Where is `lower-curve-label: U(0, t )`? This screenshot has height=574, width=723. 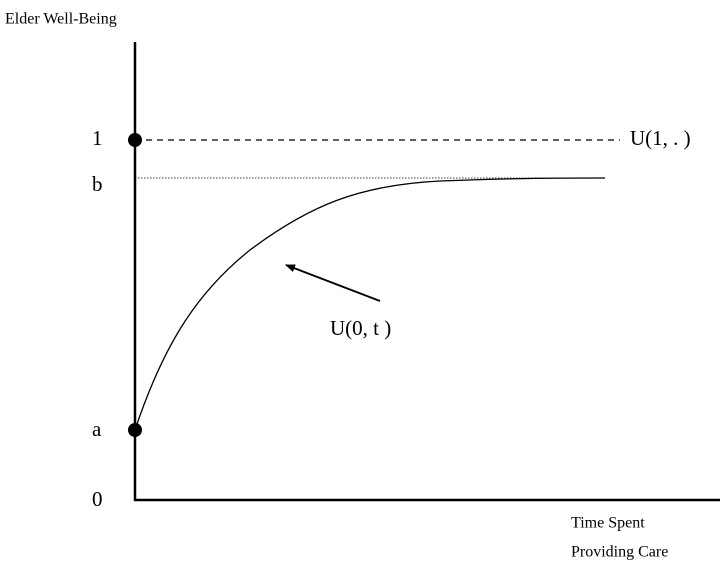
lower-curve-label: U(0, t ) is located at coordinates (360, 328).